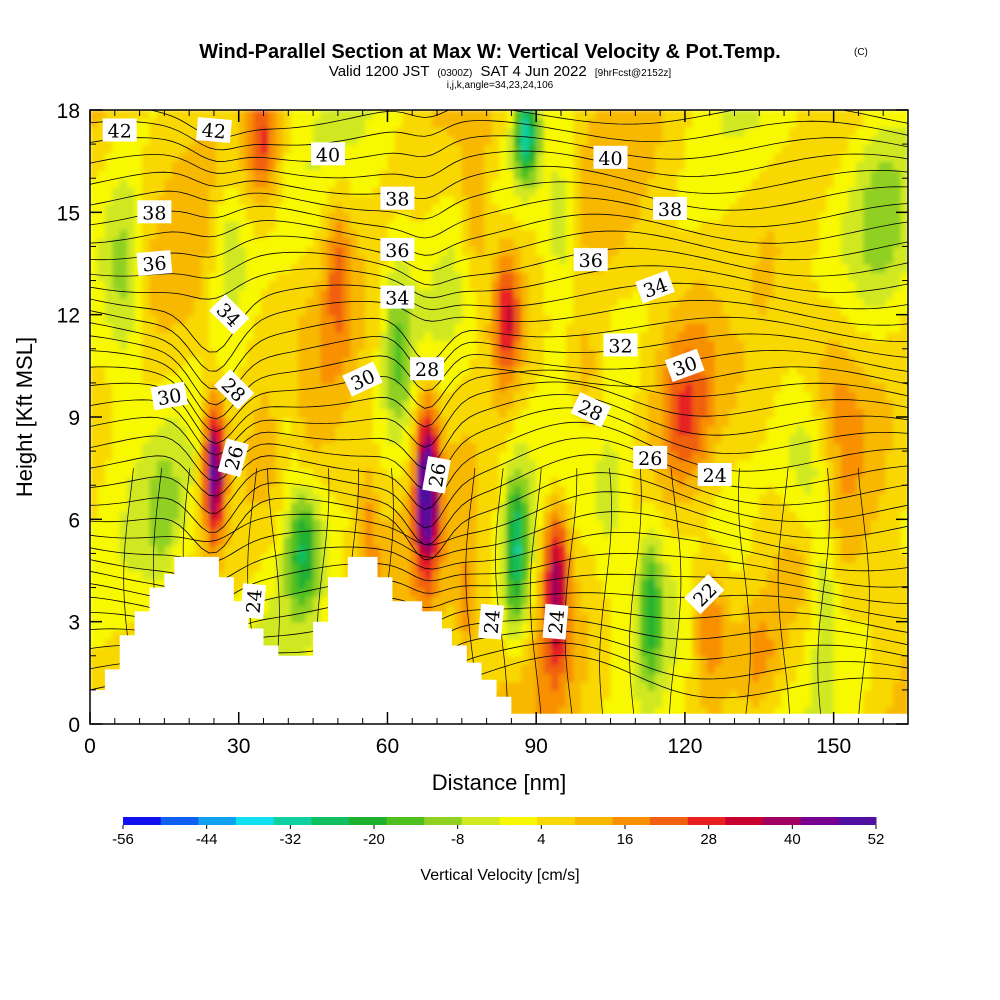  I want to click on terrain-mask, so click(499, 640).